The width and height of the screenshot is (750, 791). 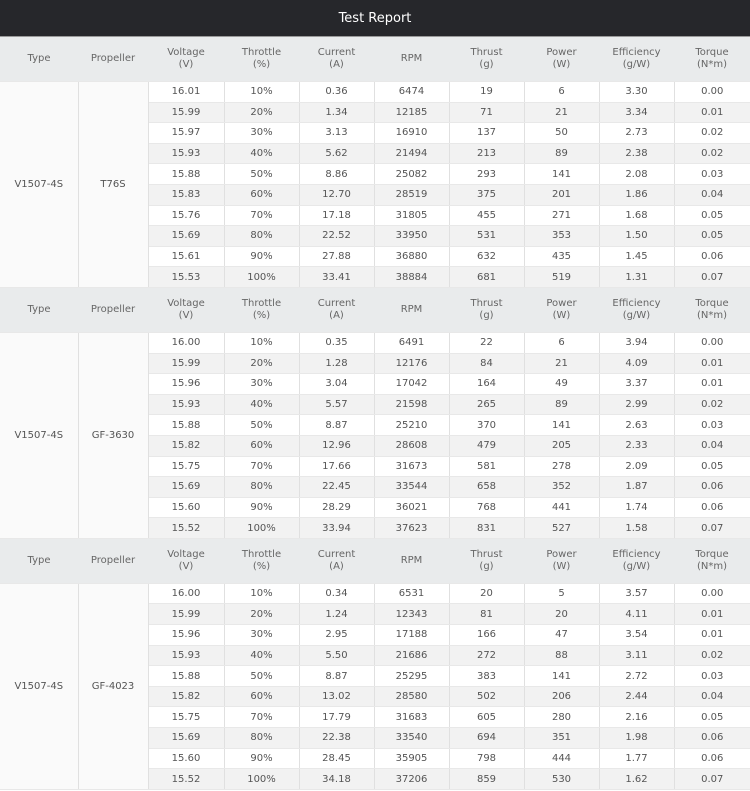 What do you see at coordinates (113, 435) in the screenshot?
I see `propeller-cell: GF-3630` at bounding box center [113, 435].